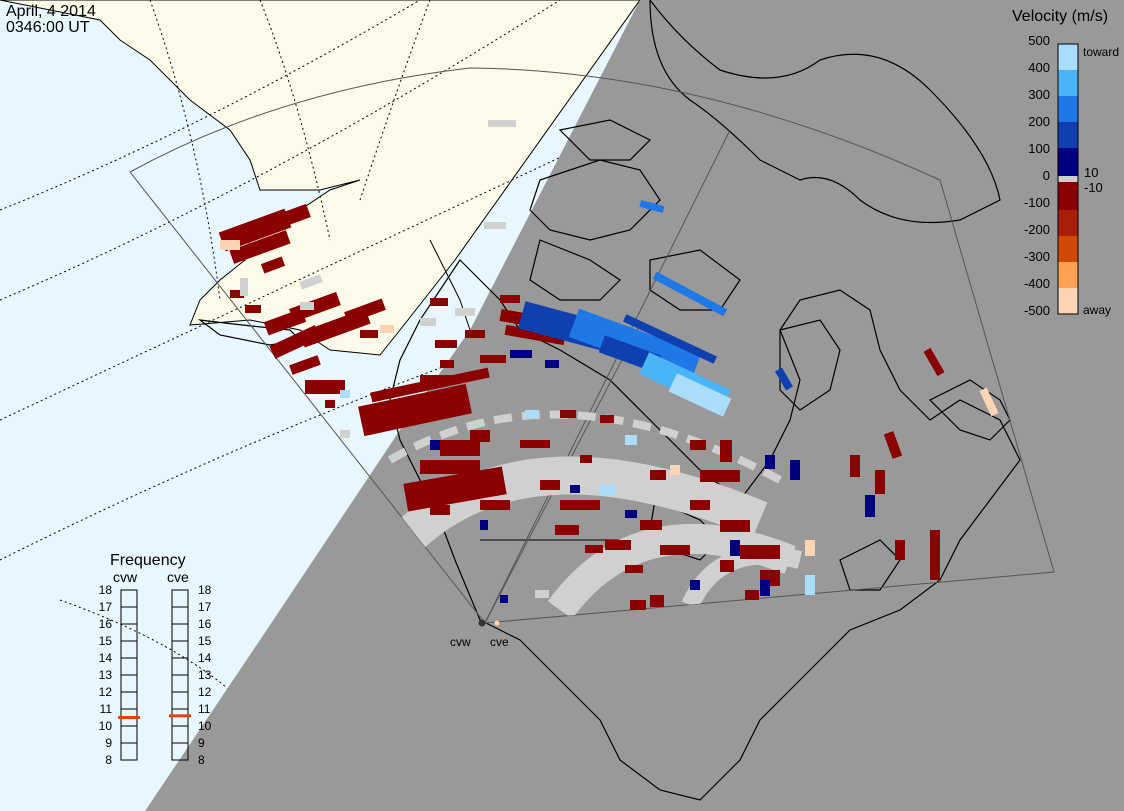 The width and height of the screenshot is (1124, 811). I want to click on time-label: 0346:00 UT, so click(48, 27).